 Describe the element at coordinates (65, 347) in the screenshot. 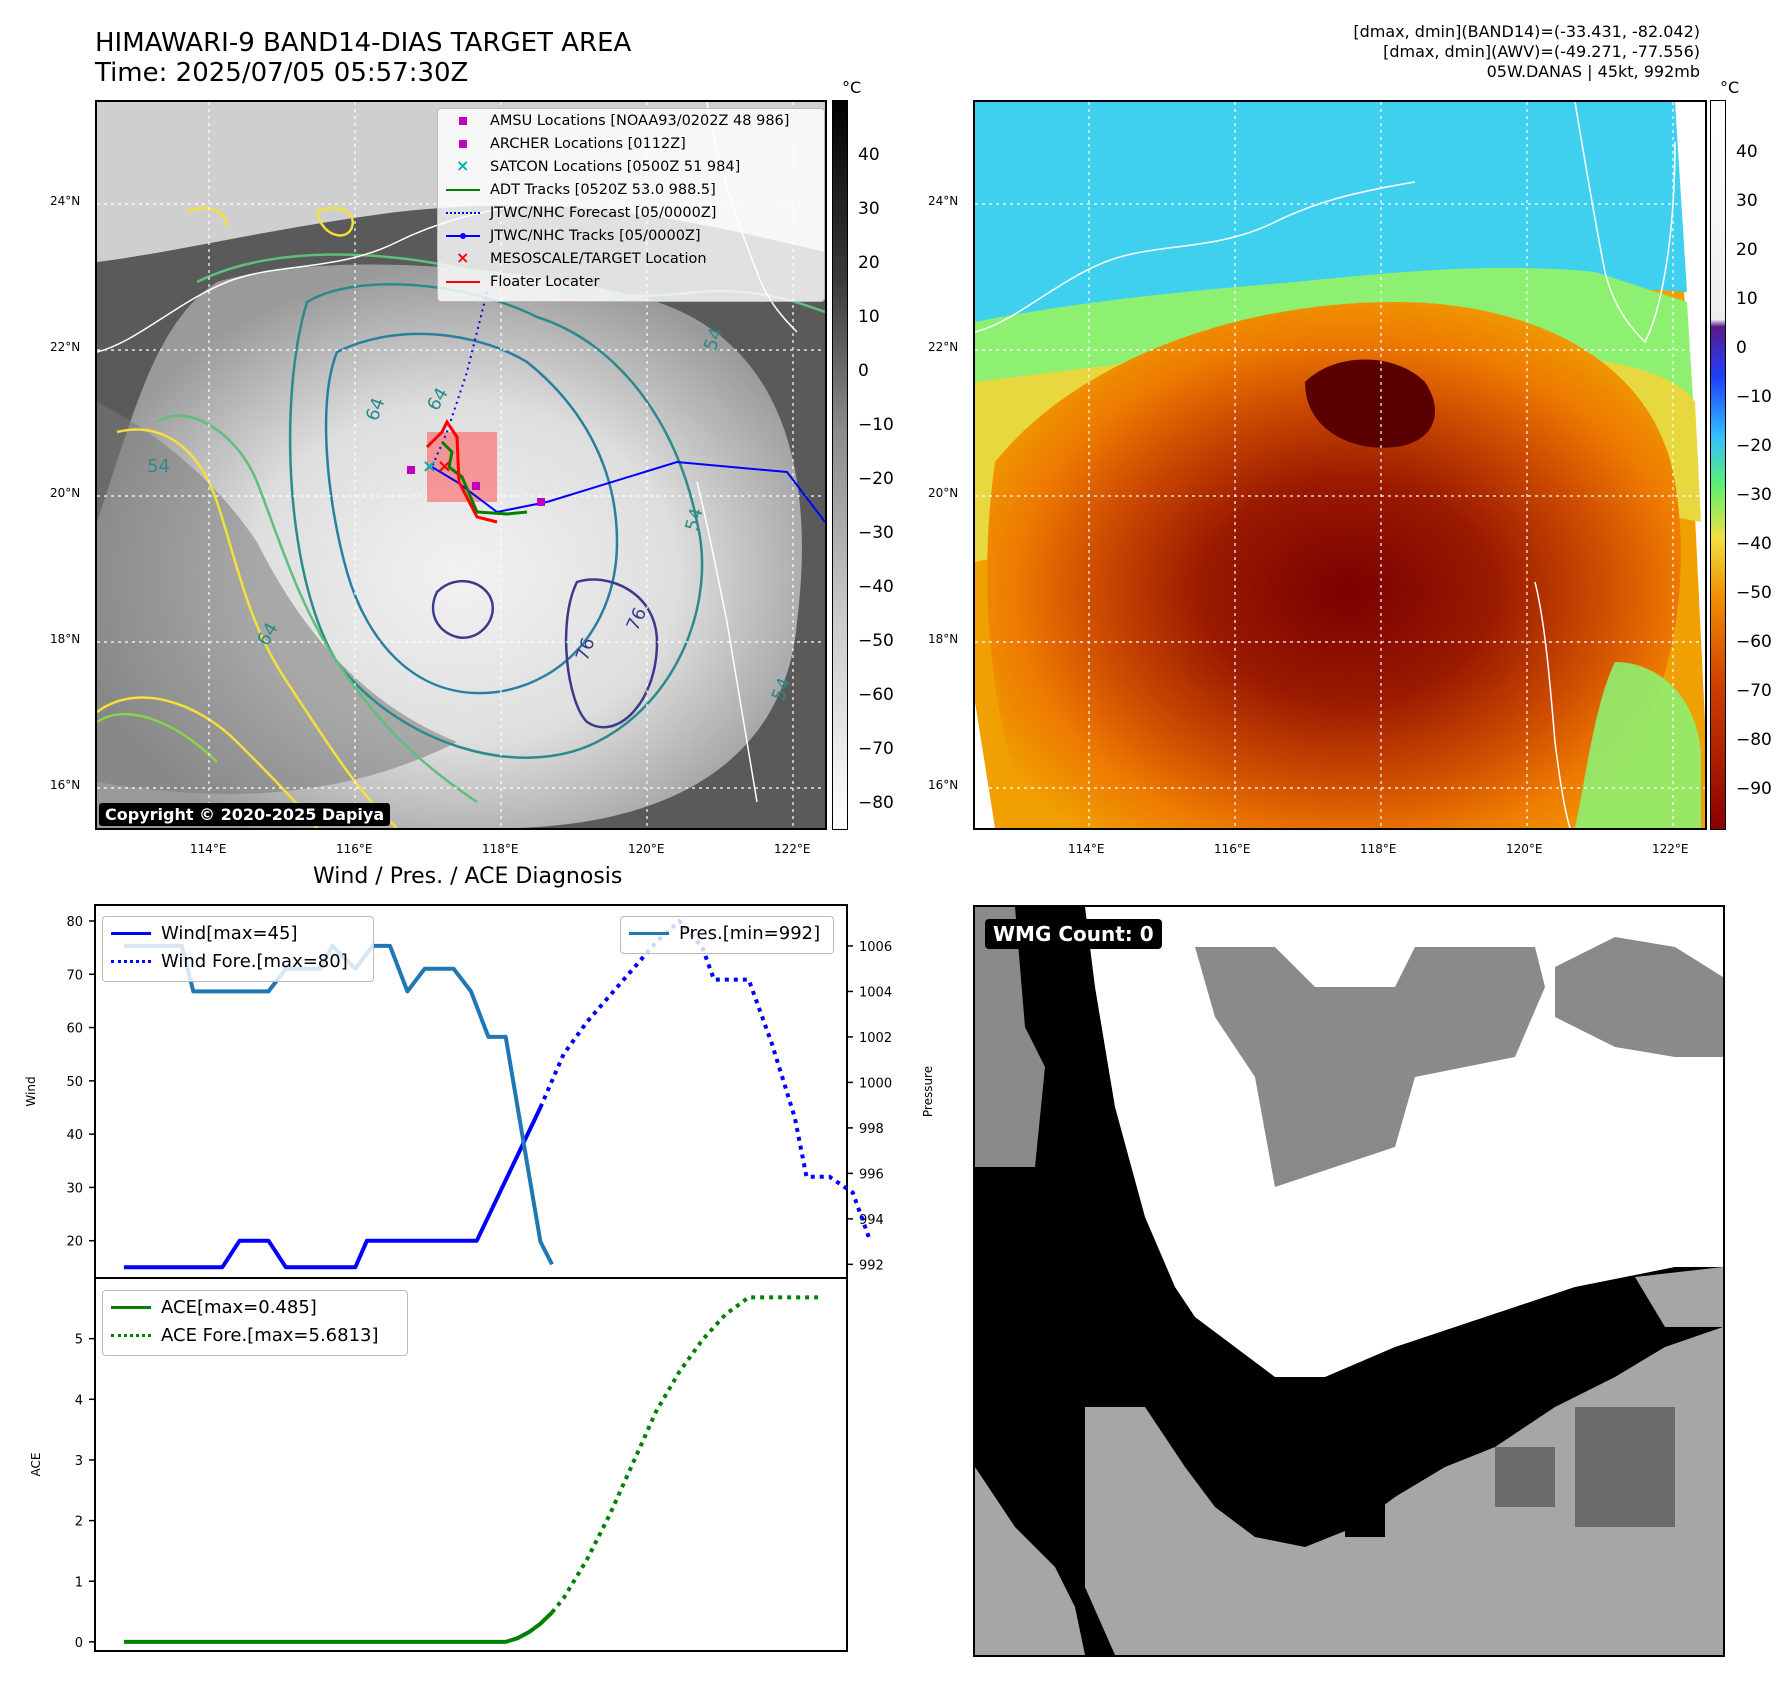

I see `ir-lat-label: 22°N` at that location.